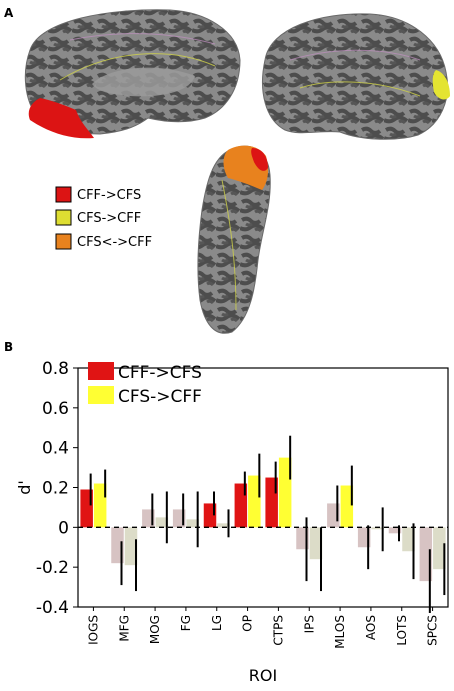  What do you see at coordinates (356, 76) in the screenshot?
I see `lateral-view-brain` at bounding box center [356, 76].